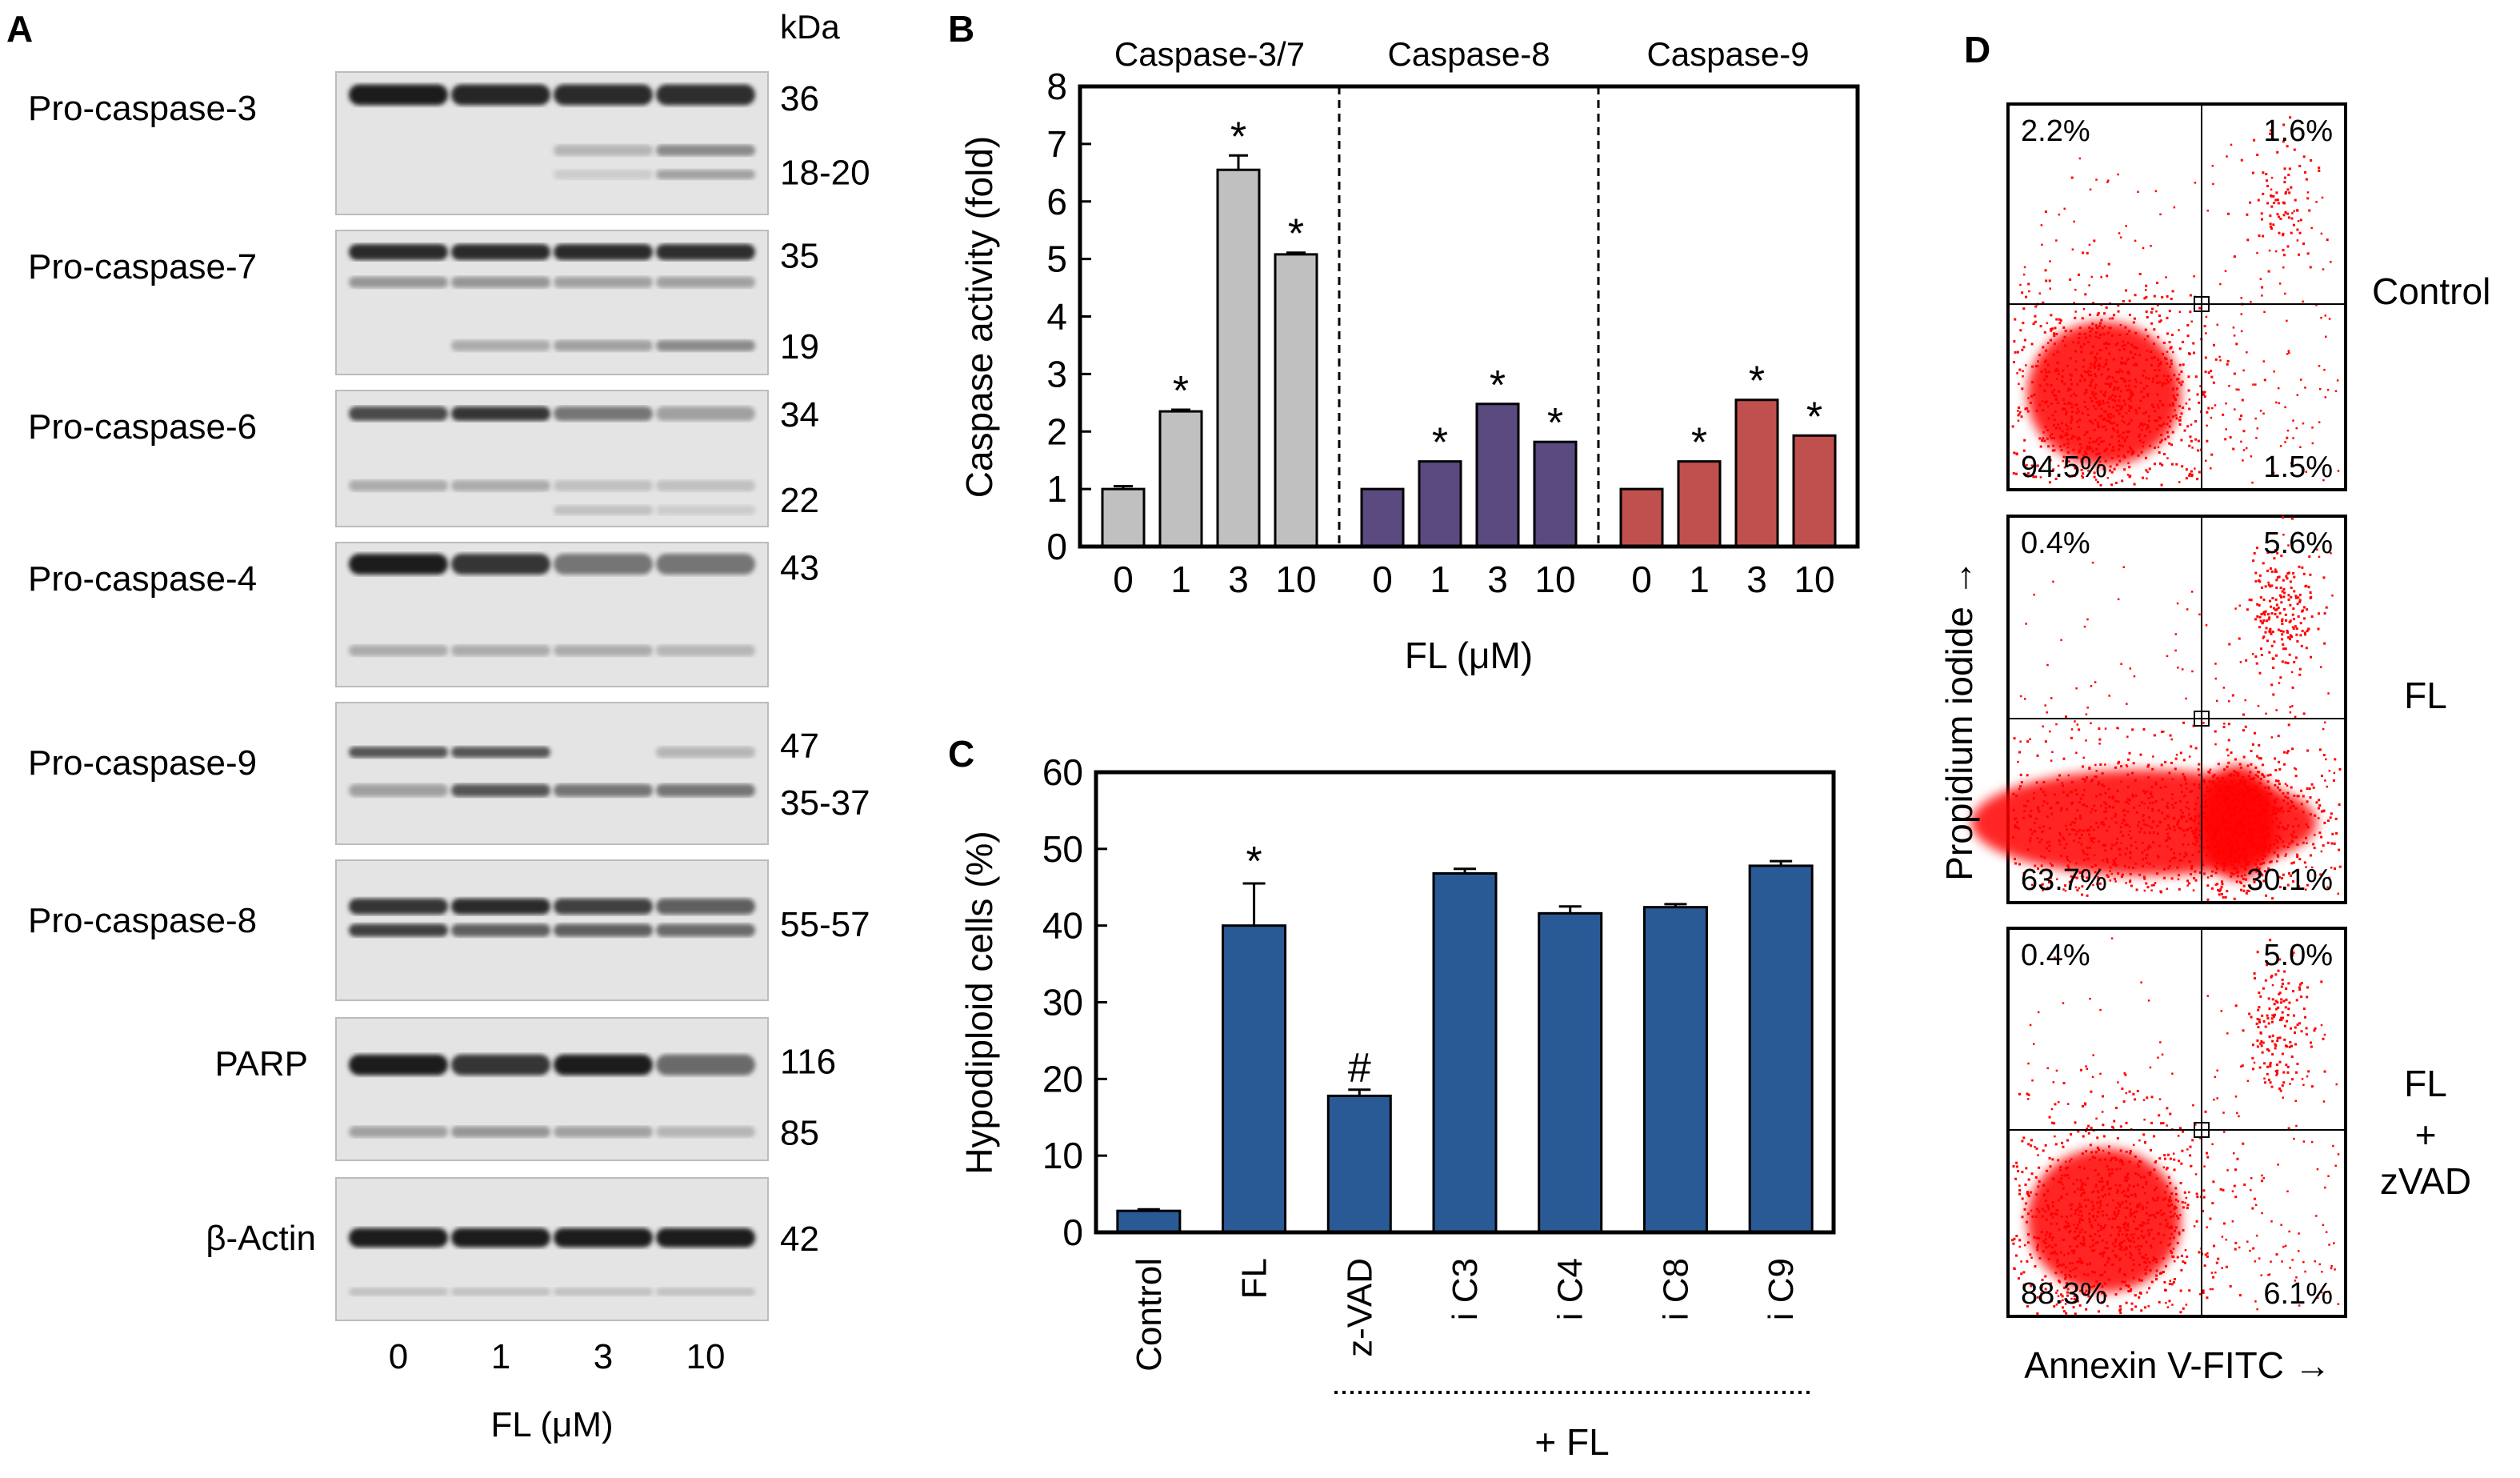  Describe the element at coordinates (1756, 579) in the screenshot. I see `x-tick-label: 3` at that location.